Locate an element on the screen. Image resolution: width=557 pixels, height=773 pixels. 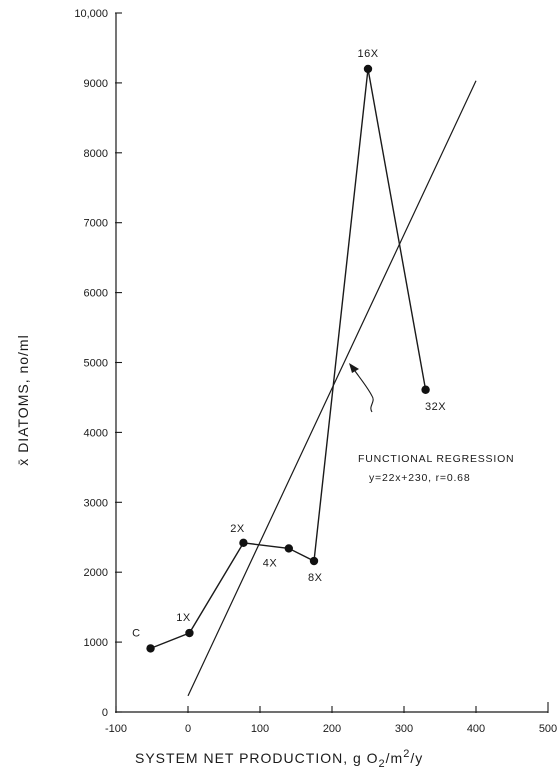
x-axis-title: SYSTEM NET PRODUCTION, g O2/m2/y is located at coordinates (279, 759).